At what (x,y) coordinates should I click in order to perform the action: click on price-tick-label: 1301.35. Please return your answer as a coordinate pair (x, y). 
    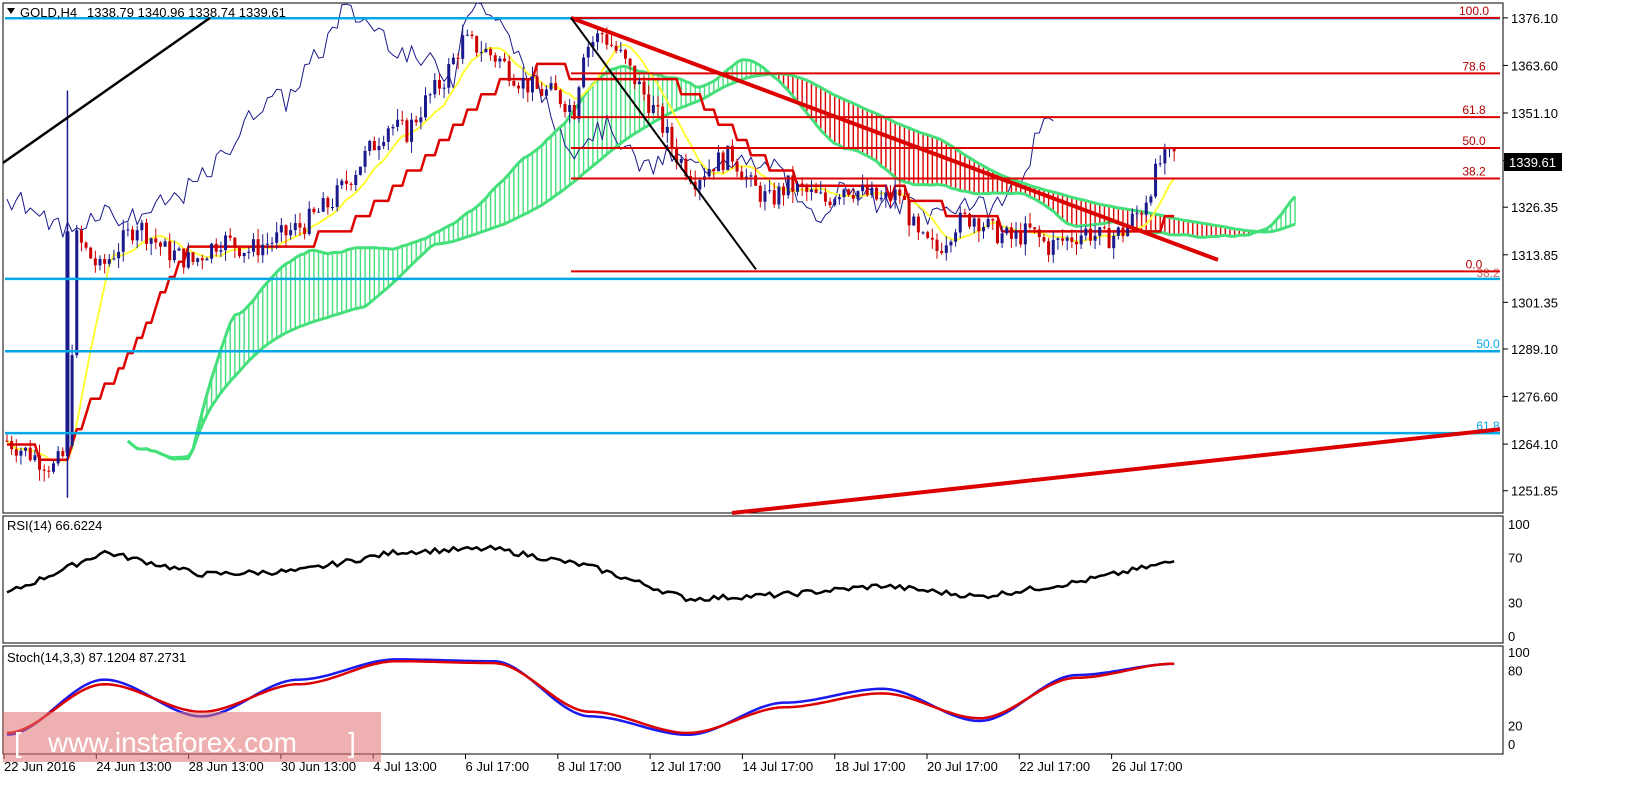
    Looking at the image, I should click on (1534, 302).